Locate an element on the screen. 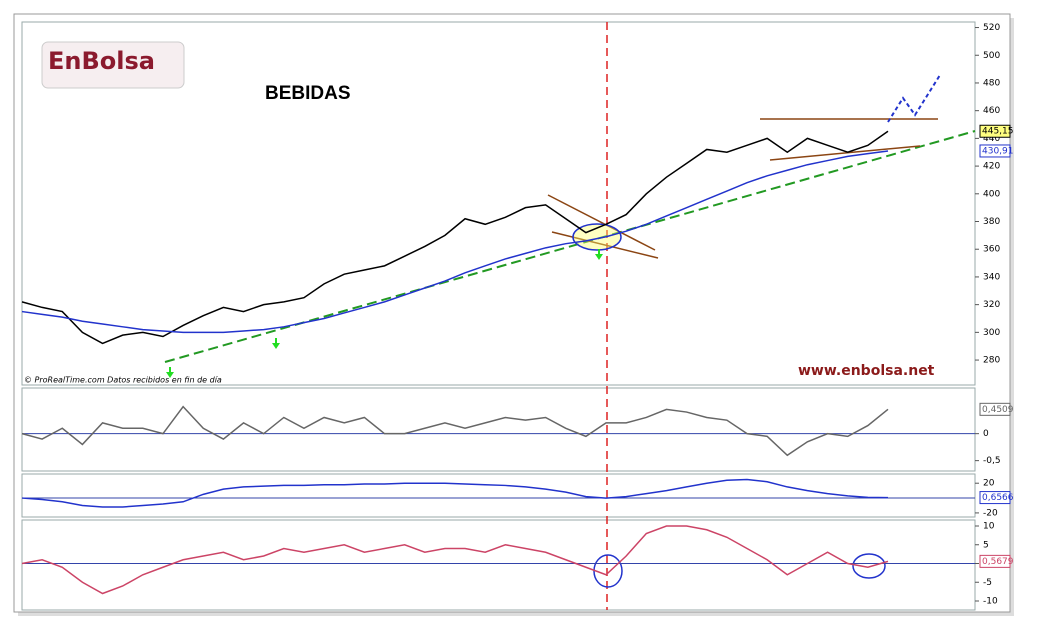 This screenshot has width=1037, height=635. y-tick-label: 280 is located at coordinates (991, 361).